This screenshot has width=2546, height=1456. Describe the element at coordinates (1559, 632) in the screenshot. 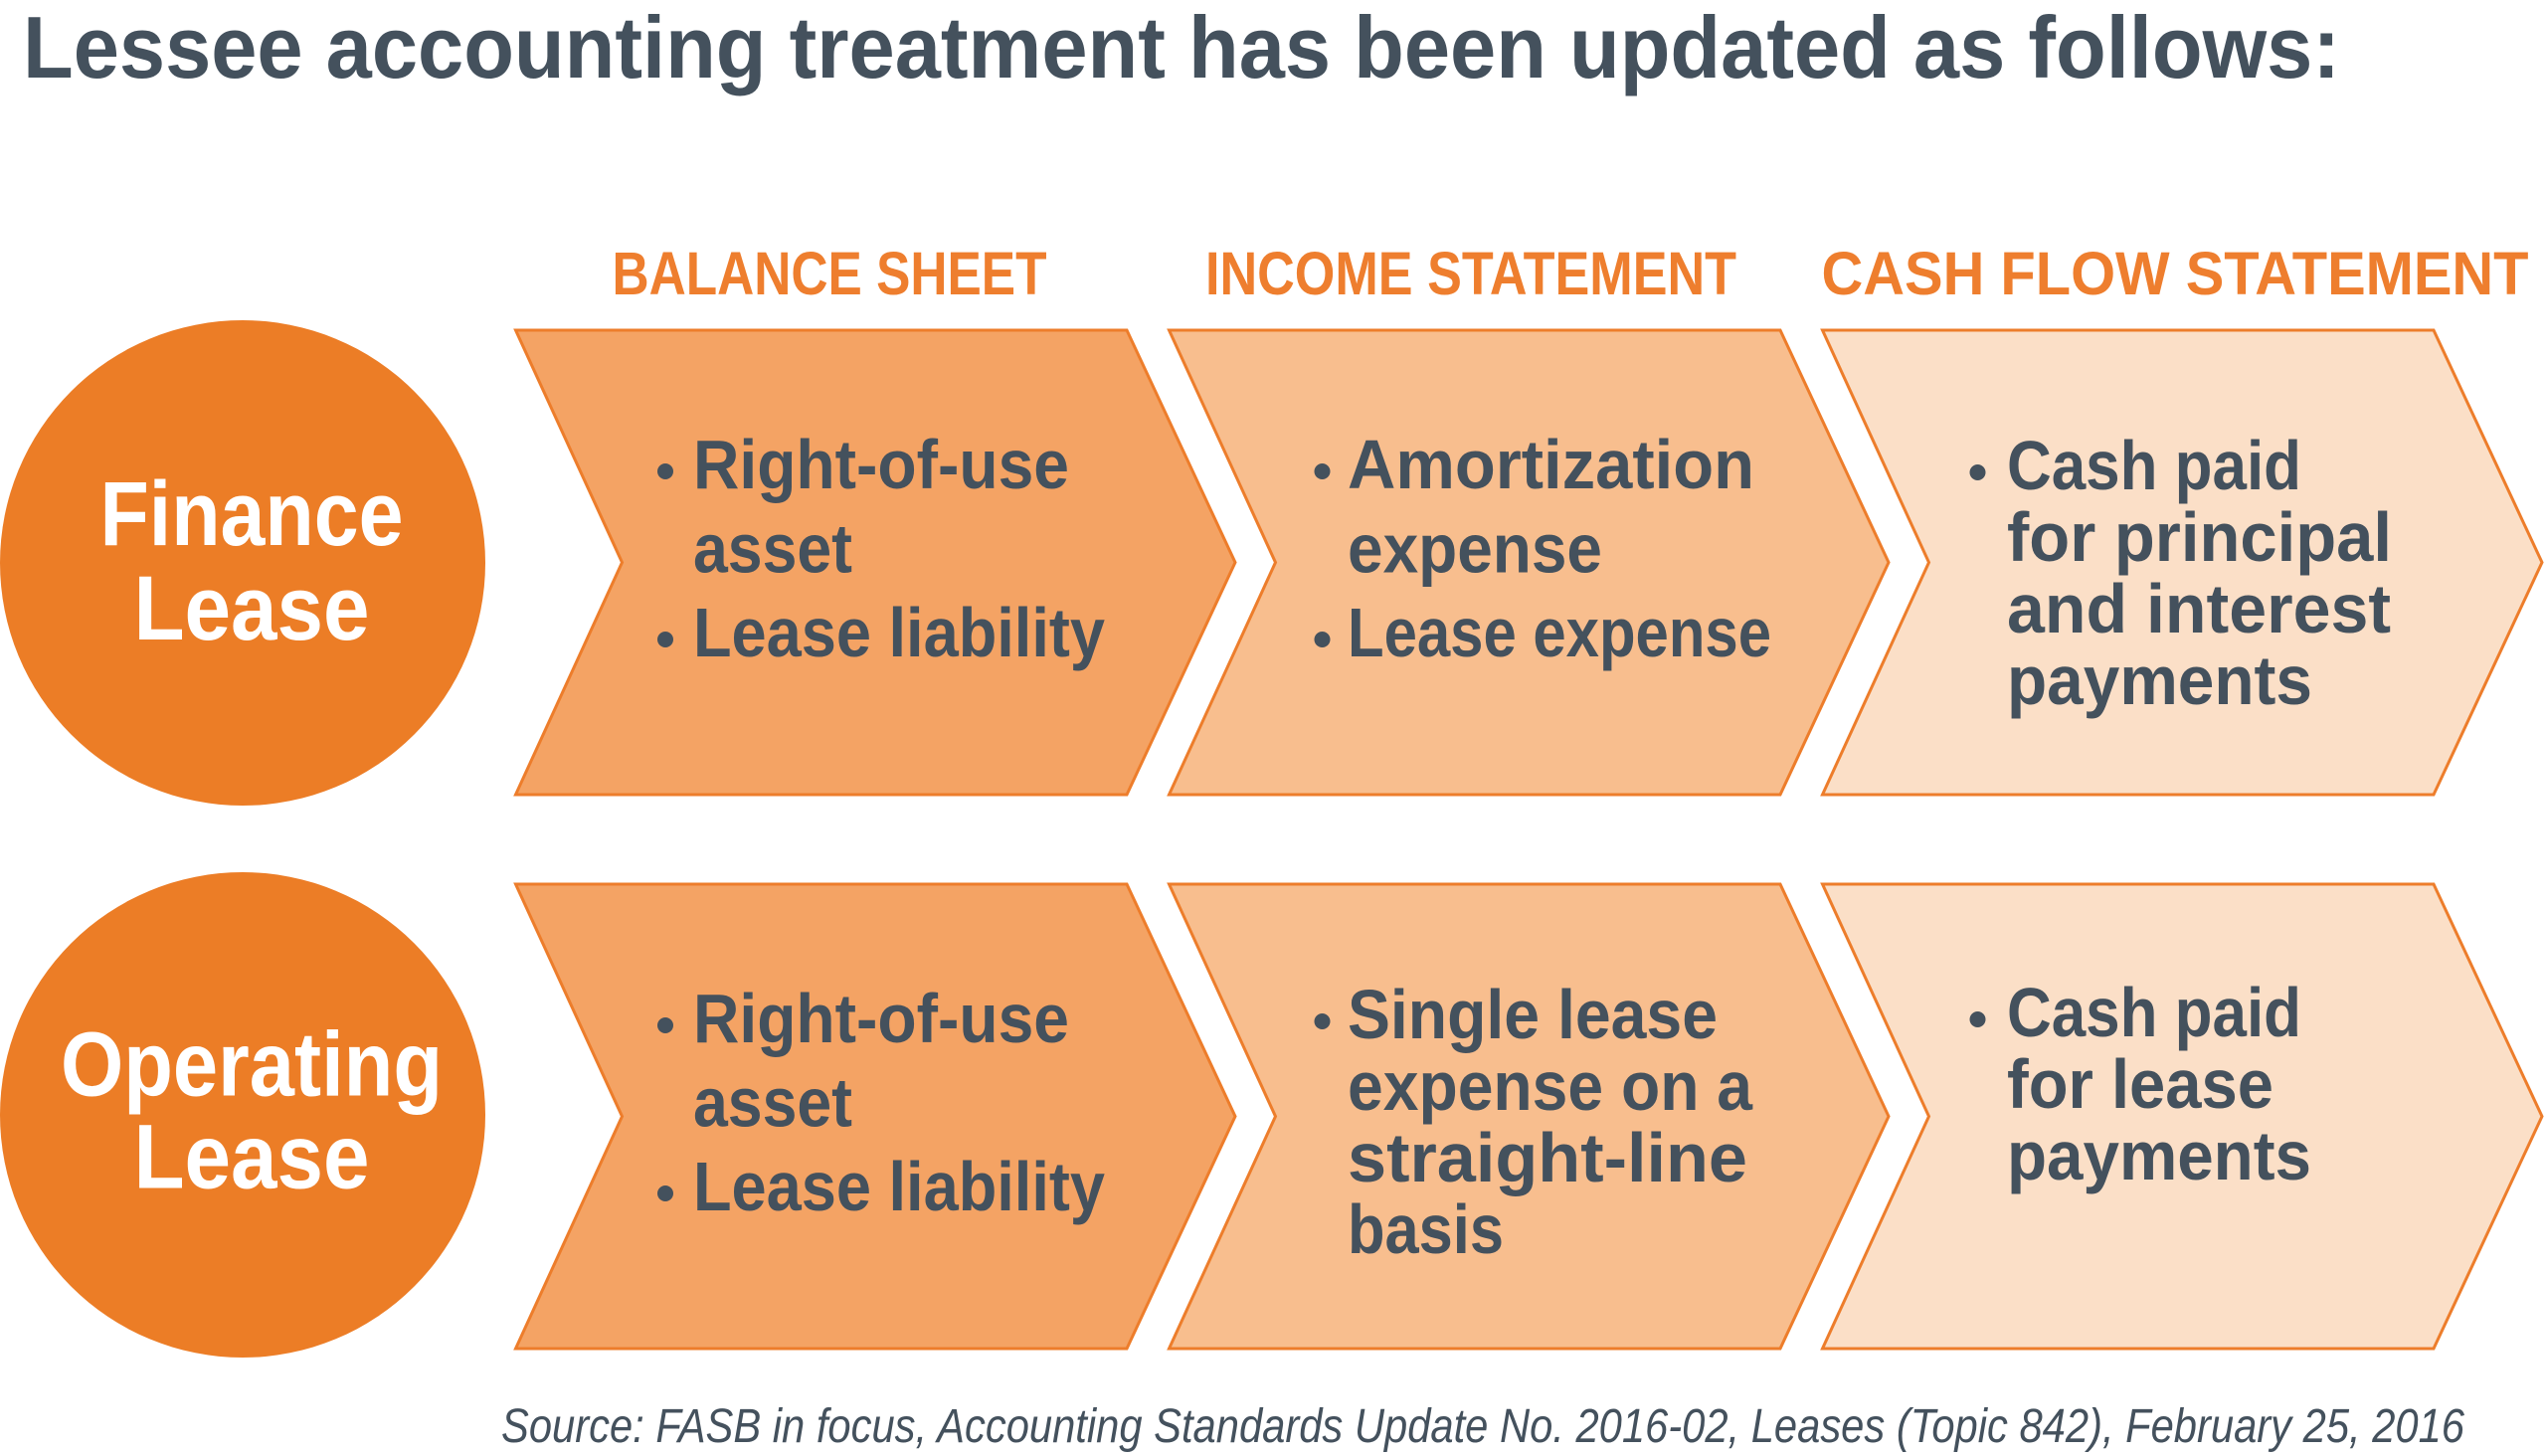

I see `svg-text: Lease expense` at that location.